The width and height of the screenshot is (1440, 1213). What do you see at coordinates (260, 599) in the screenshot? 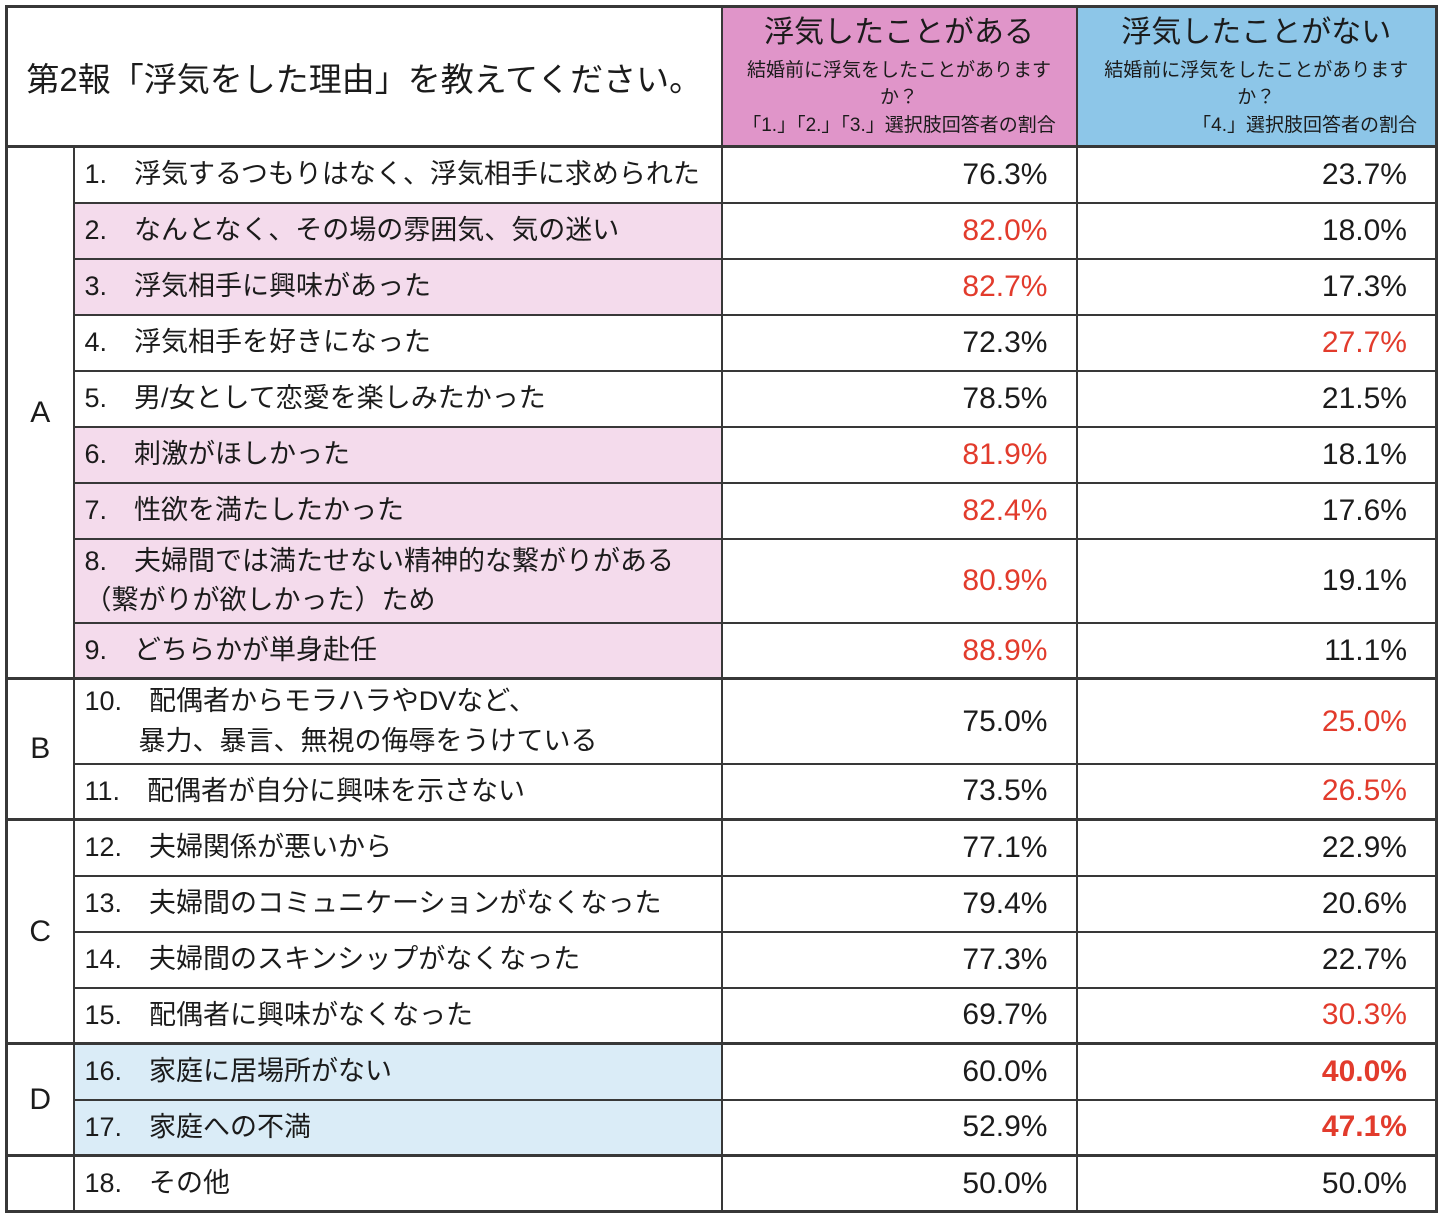
I see `reason-line: （繋がりが欲しかった）ため` at bounding box center [260, 599].